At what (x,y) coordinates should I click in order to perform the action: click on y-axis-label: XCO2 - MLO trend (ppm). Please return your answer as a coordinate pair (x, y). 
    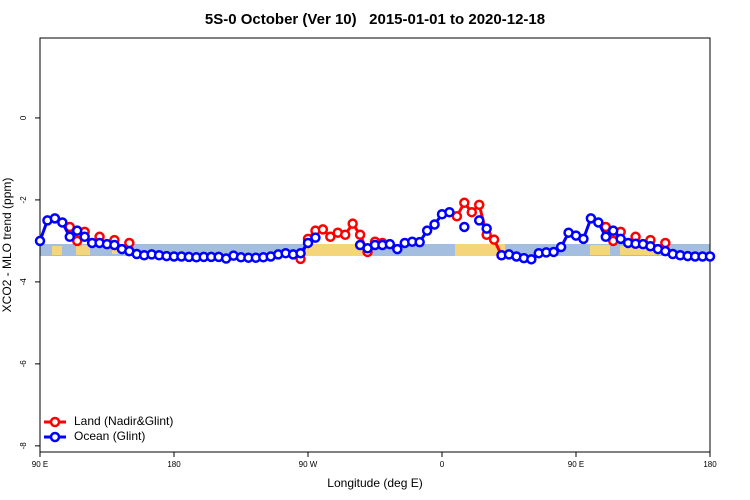
    Looking at the image, I should click on (7, 245).